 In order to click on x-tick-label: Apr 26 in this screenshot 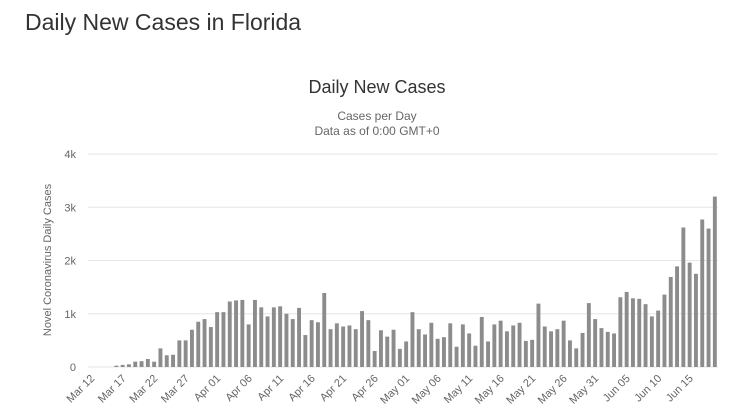, I will do `click(364, 388)`.